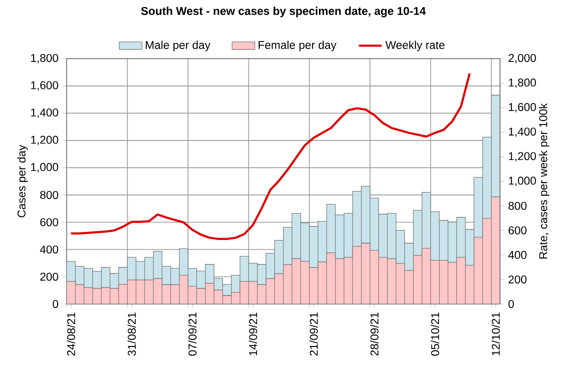  I want to click on y2-tick-label: 1,200, so click(522, 157).